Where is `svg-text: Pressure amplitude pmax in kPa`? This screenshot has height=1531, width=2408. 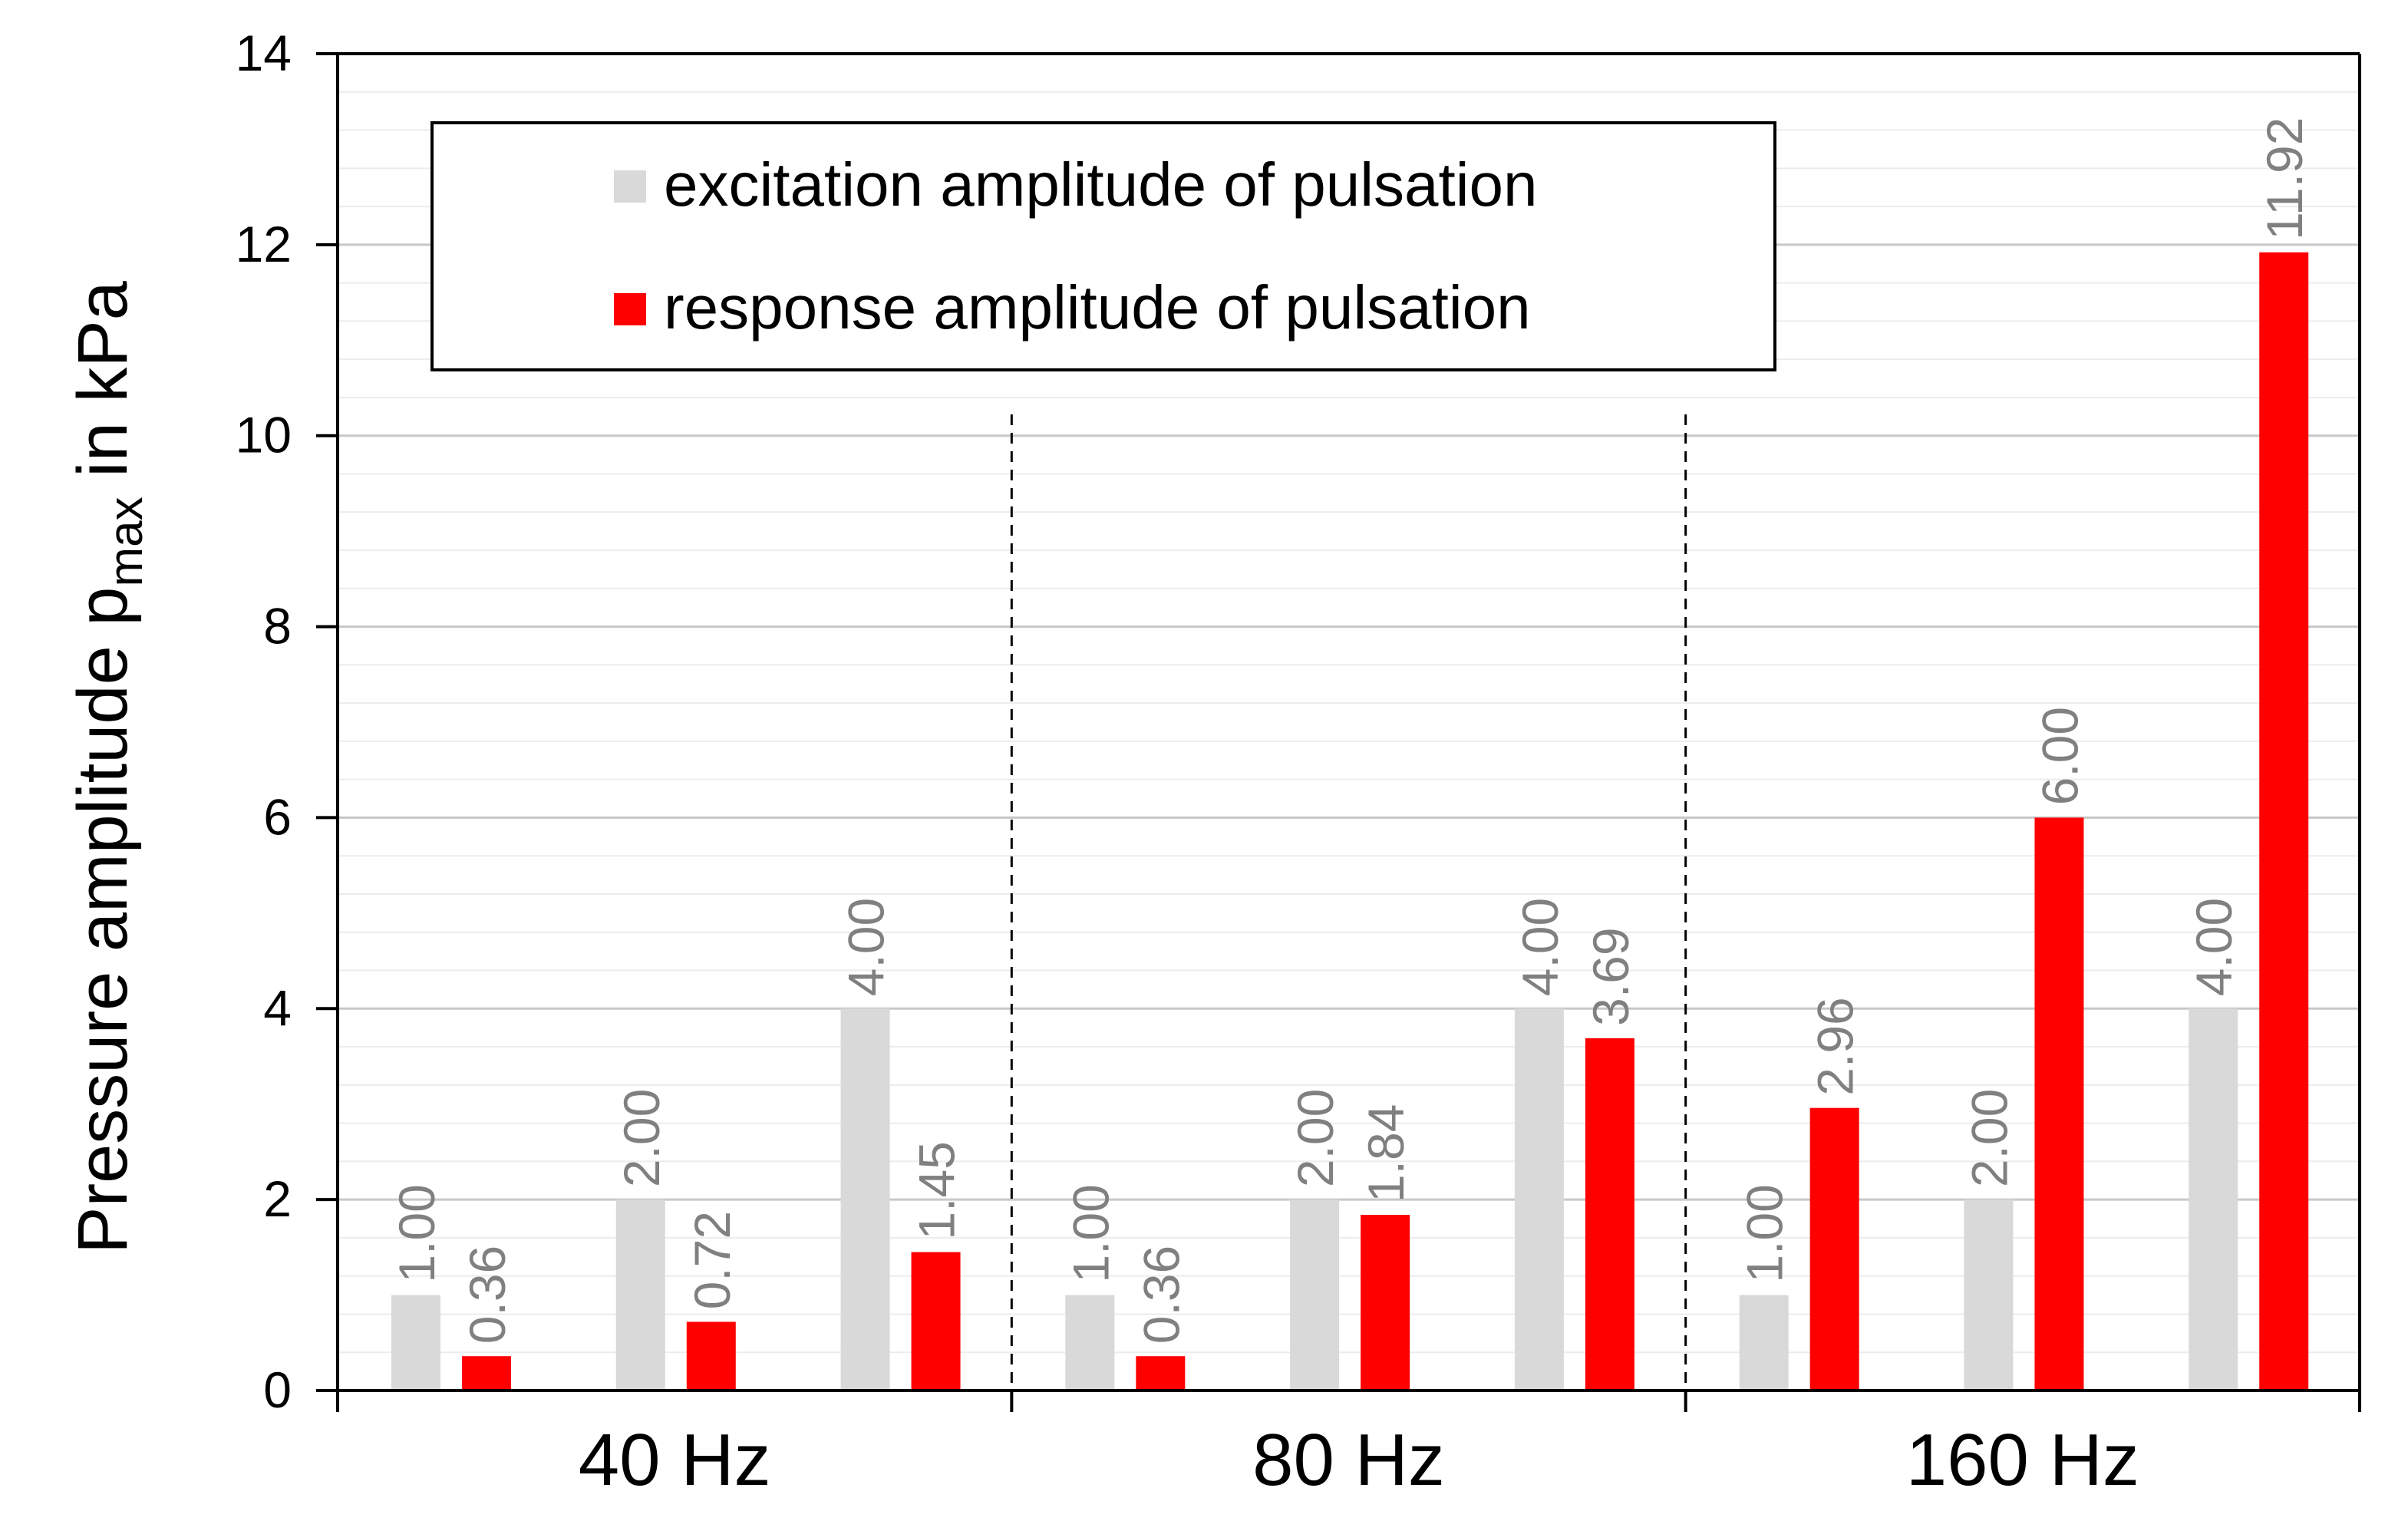
svg-text: Pressure amplitude pmax in kPa is located at coordinates (108, 767).